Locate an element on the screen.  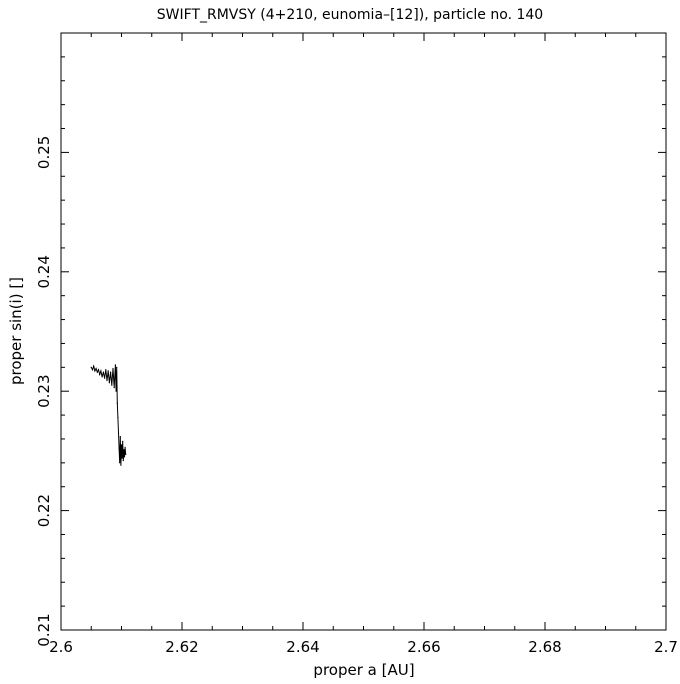
y-tick-label: 0.25 is located at coordinates (44, 152).